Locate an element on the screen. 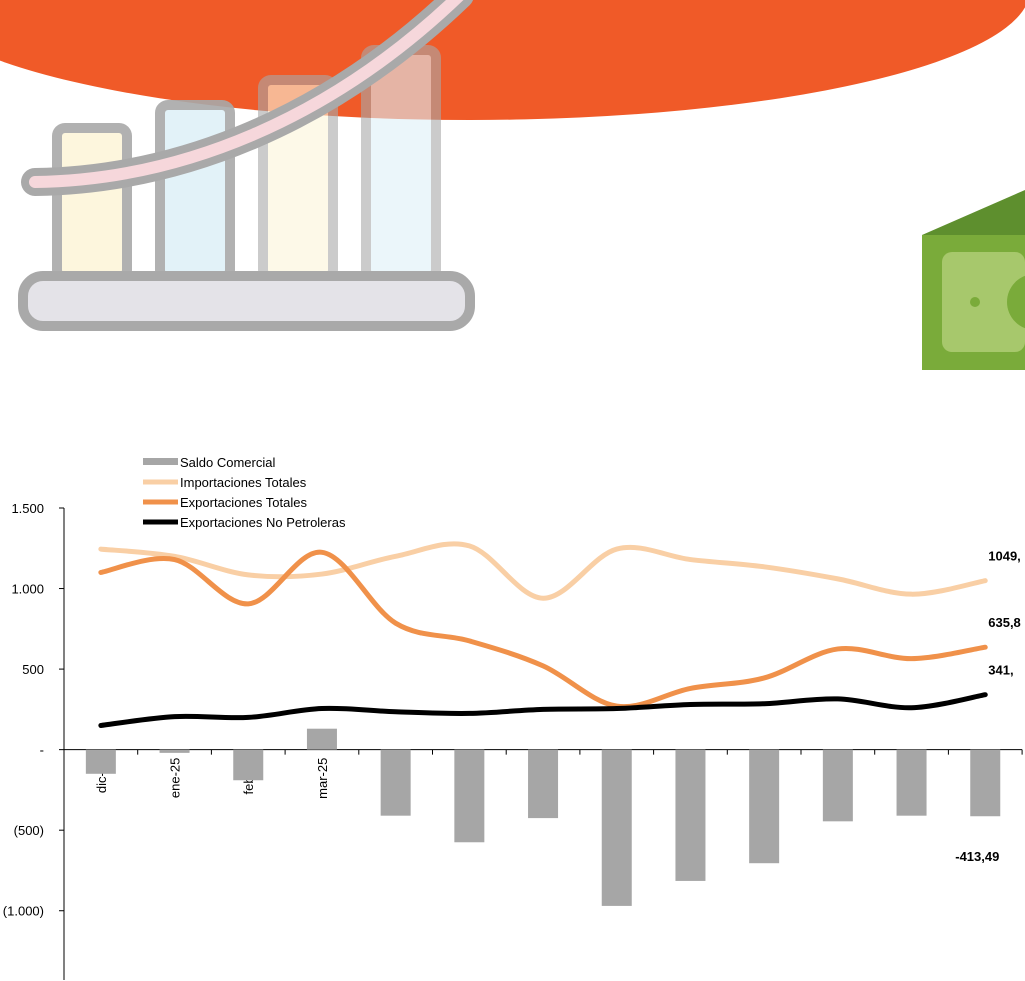 Image resolution: width=1025 pixels, height=981 pixels. legend-label: Saldo Comercial is located at coordinates (227, 462).